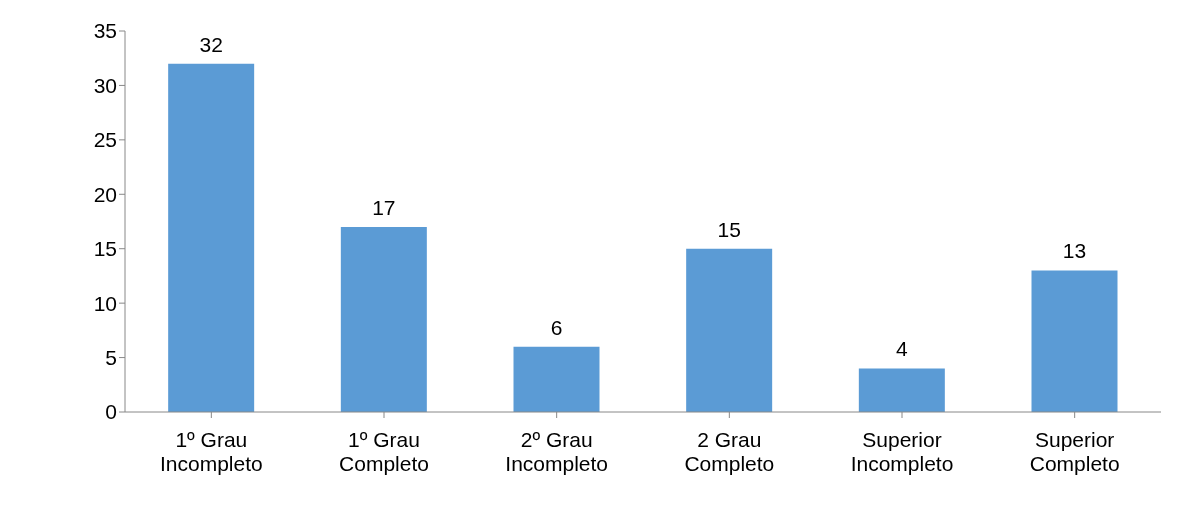 This screenshot has width=1183, height=510. What do you see at coordinates (105, 249) in the screenshot?
I see `y-tick-label: 15` at bounding box center [105, 249].